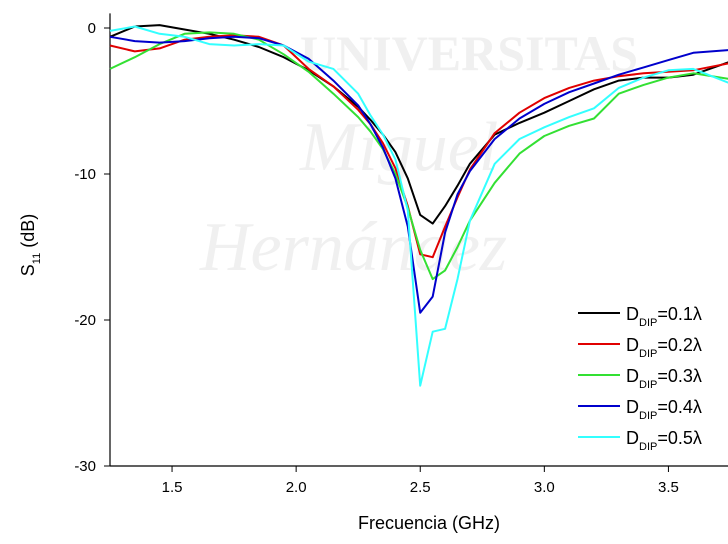  What do you see at coordinates (668, 487) in the screenshot?
I see `x-tick-label: 3.5` at bounding box center [668, 487].